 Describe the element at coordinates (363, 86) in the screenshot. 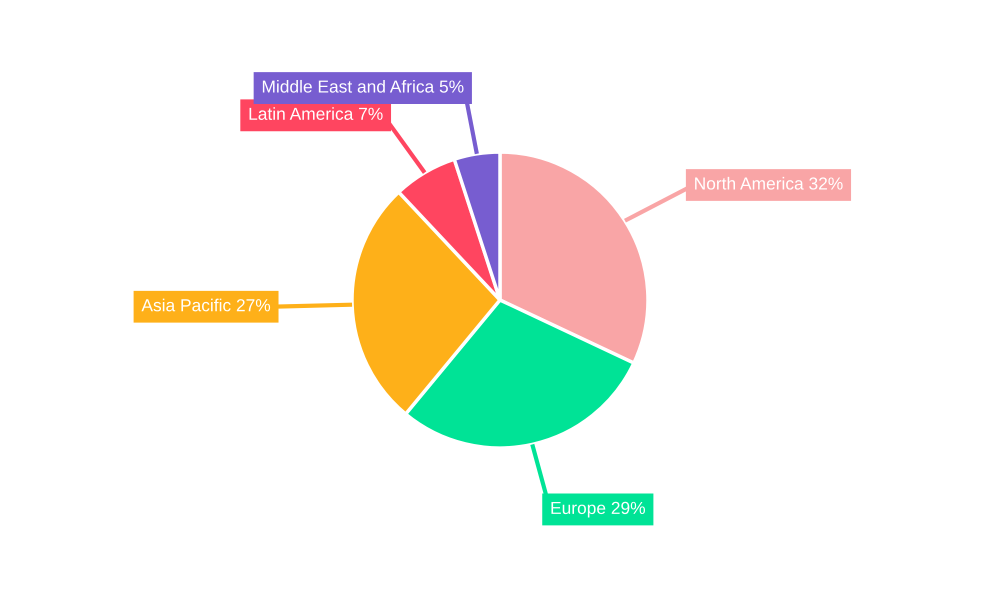

I see `slice-label: Middle East and Africa 5%` at that location.